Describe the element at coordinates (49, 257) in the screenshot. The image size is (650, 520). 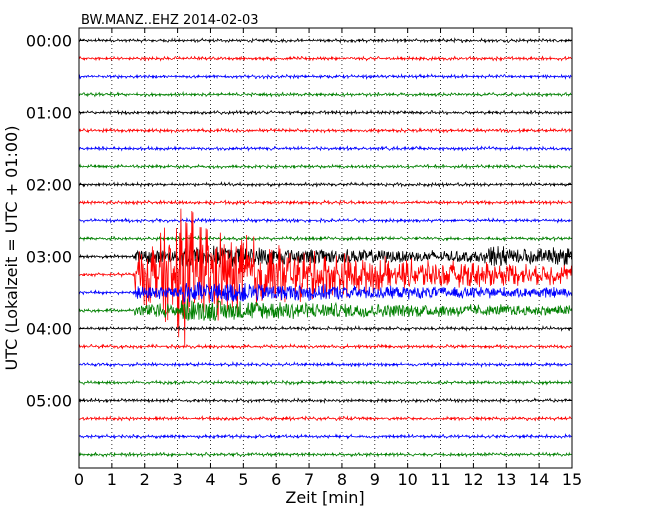
I see `y-tick-label: 03:00` at that location.